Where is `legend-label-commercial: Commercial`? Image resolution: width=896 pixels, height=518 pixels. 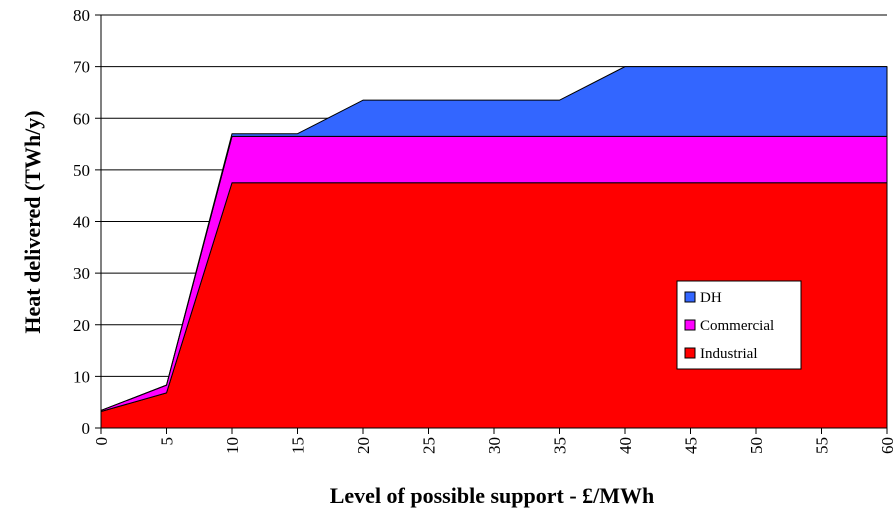
legend-label-commercial: Commercial is located at coordinates (737, 326).